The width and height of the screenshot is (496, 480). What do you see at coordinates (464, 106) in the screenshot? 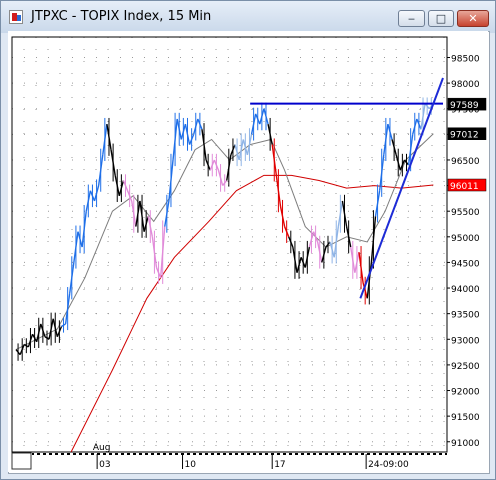
I see `price-label: 97589` at bounding box center [464, 106].